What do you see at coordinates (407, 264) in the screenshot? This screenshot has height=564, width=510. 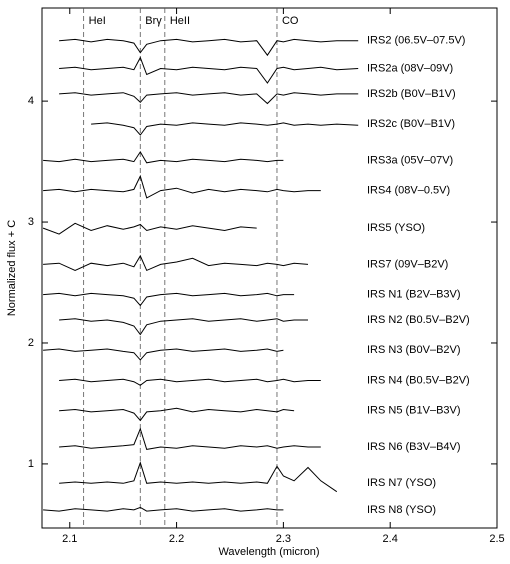 I see `series-label: IRS7 (09V–B2V)` at bounding box center [407, 264].